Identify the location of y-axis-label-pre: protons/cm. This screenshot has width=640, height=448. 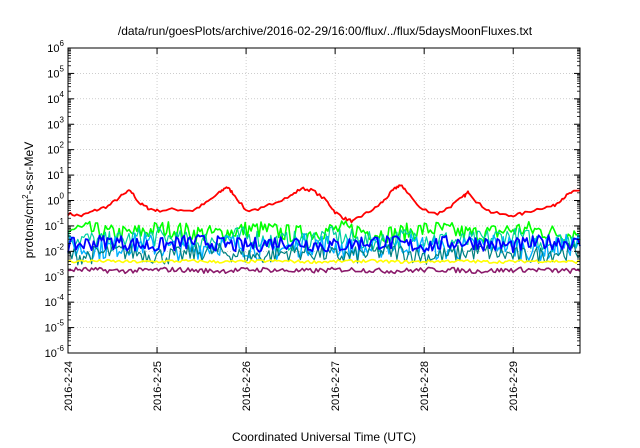
(29, 228).